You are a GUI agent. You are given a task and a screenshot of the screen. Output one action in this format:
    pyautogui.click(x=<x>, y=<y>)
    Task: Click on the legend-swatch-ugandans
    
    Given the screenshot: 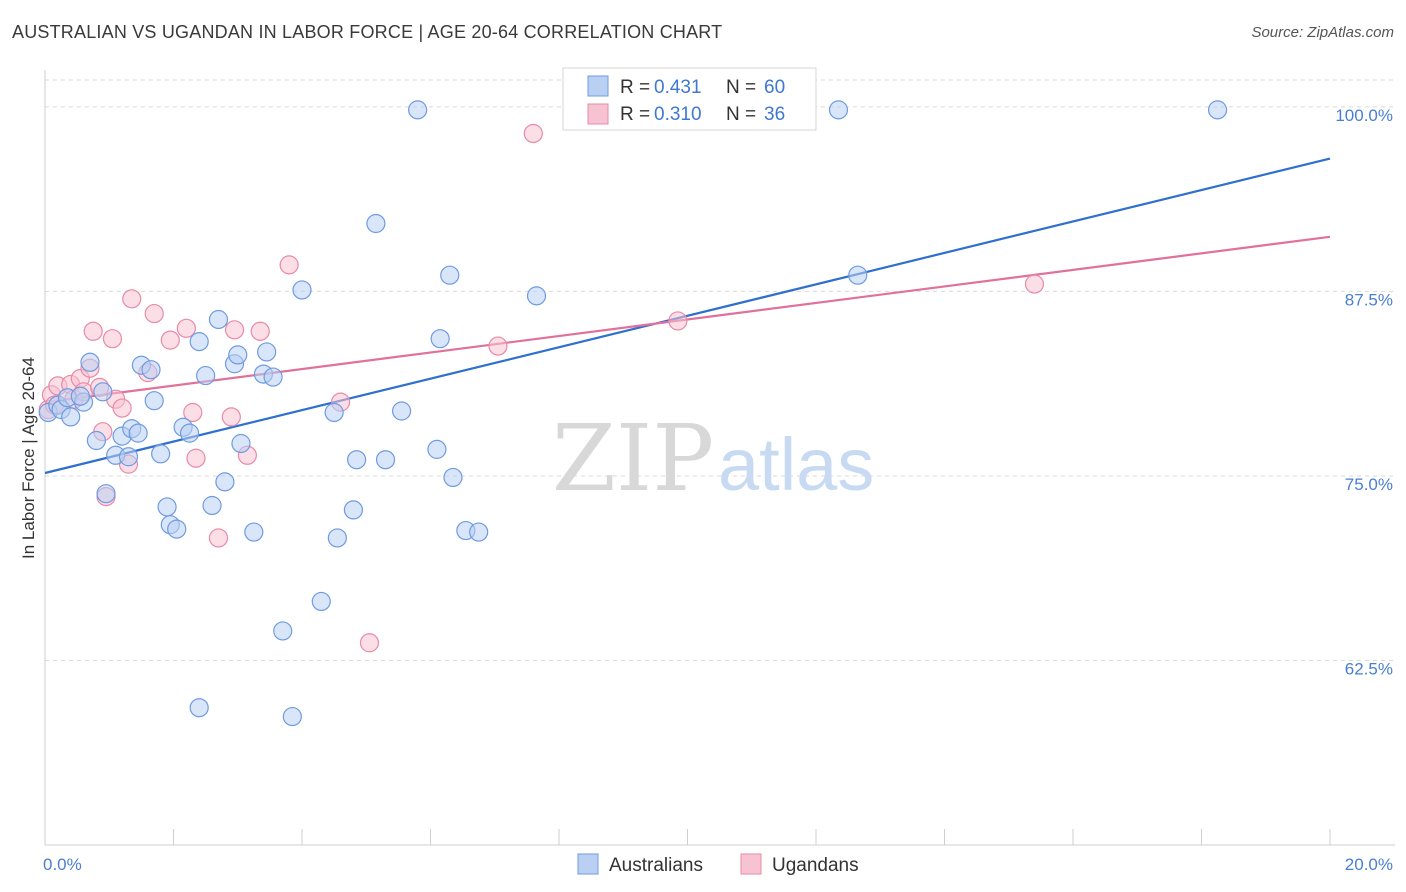 What is the action you would take?
    pyautogui.click(x=598, y=114)
    